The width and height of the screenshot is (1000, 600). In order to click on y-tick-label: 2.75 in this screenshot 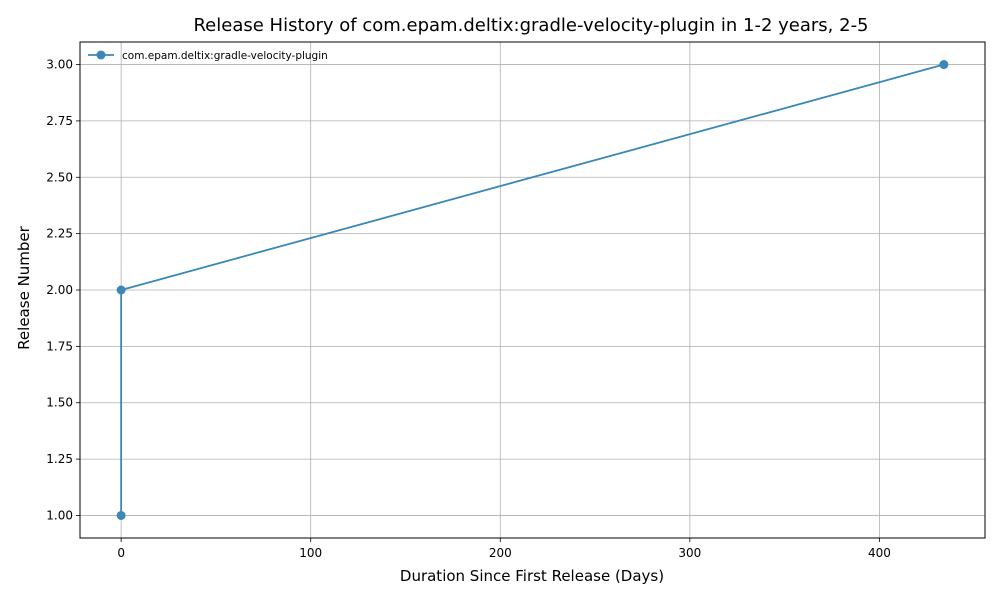, I will do `click(59, 121)`.